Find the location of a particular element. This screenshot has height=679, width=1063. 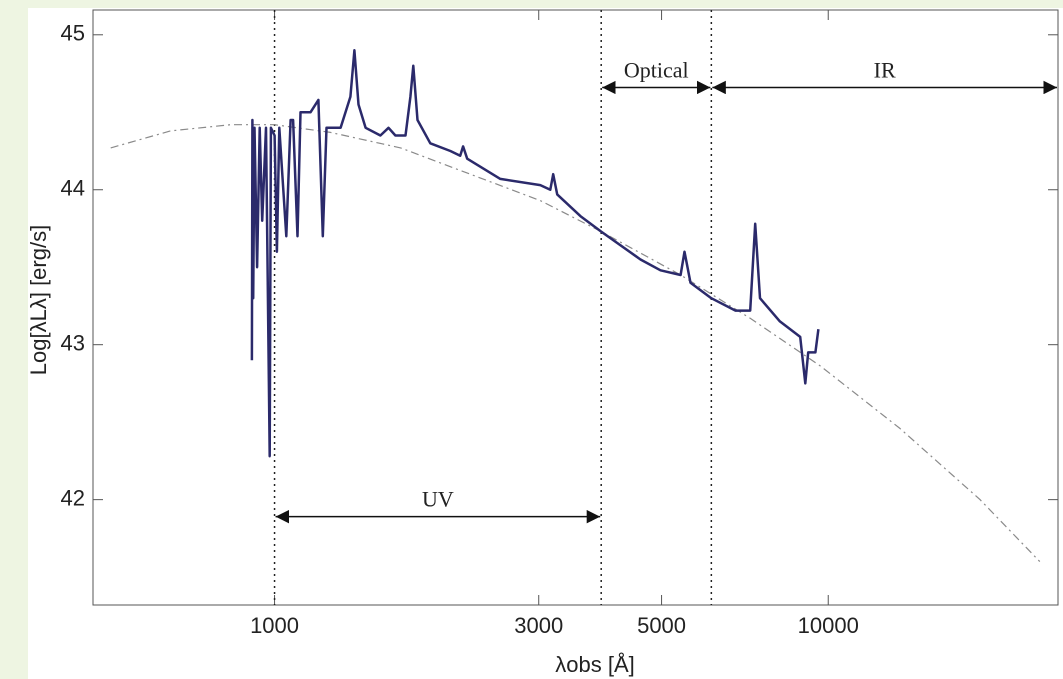

range-label: IR is located at coordinates (885, 70).